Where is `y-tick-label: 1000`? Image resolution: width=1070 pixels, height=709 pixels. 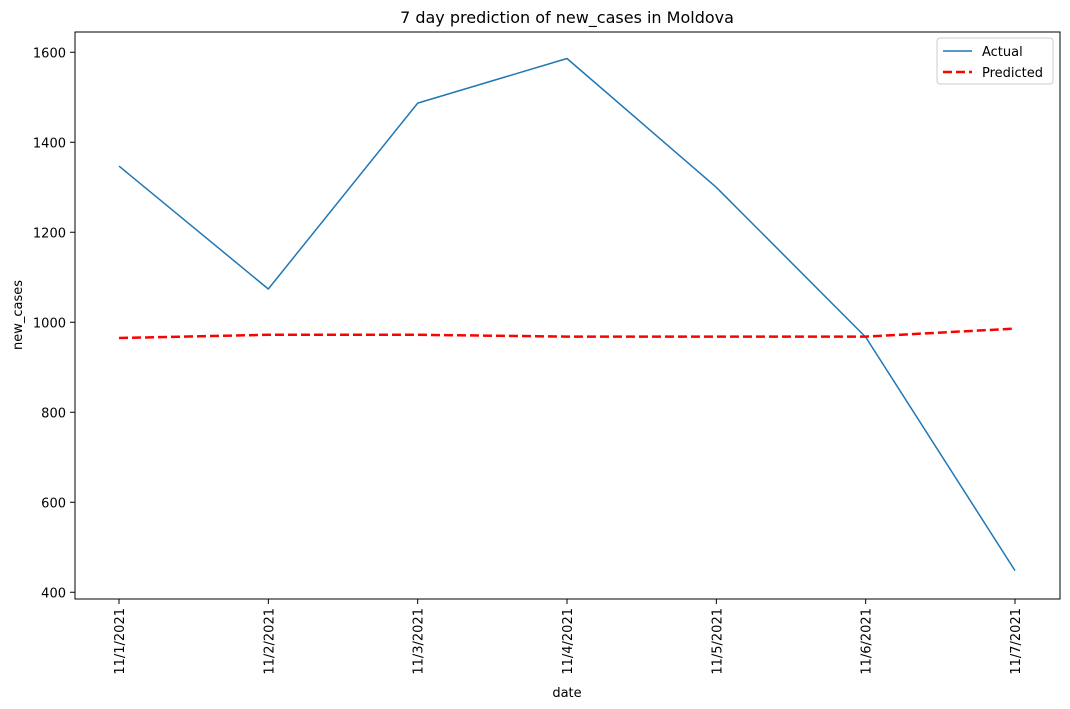
y-tick-label: 1000 is located at coordinates (49, 323).